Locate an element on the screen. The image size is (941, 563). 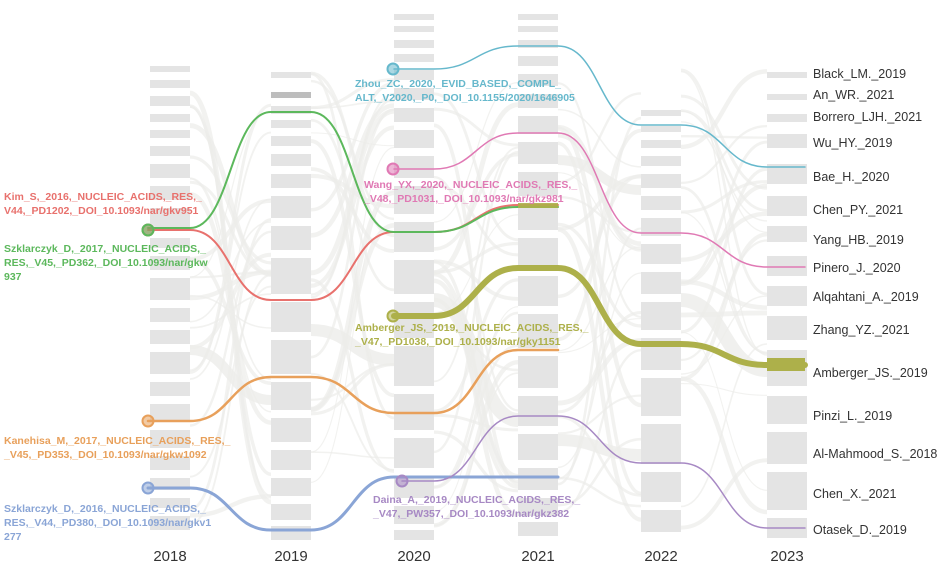
year-label-2019: 2019 is located at coordinates (290, 555).